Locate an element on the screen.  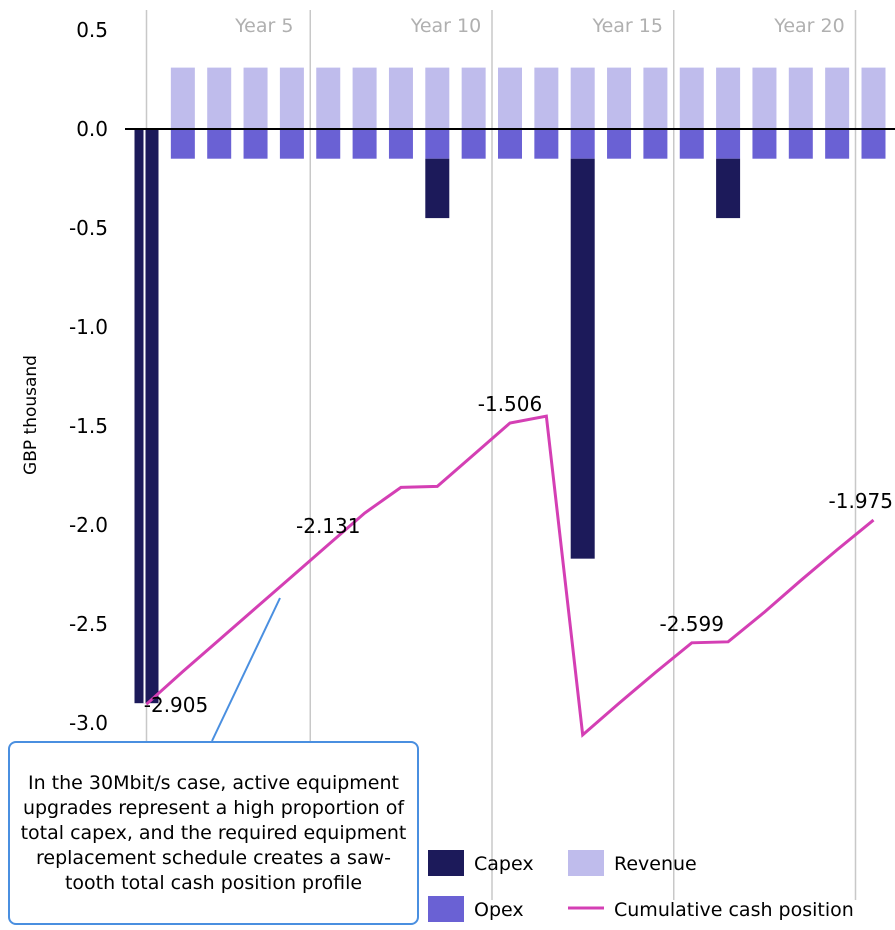
data-label: -1.506 is located at coordinates (510, 404).